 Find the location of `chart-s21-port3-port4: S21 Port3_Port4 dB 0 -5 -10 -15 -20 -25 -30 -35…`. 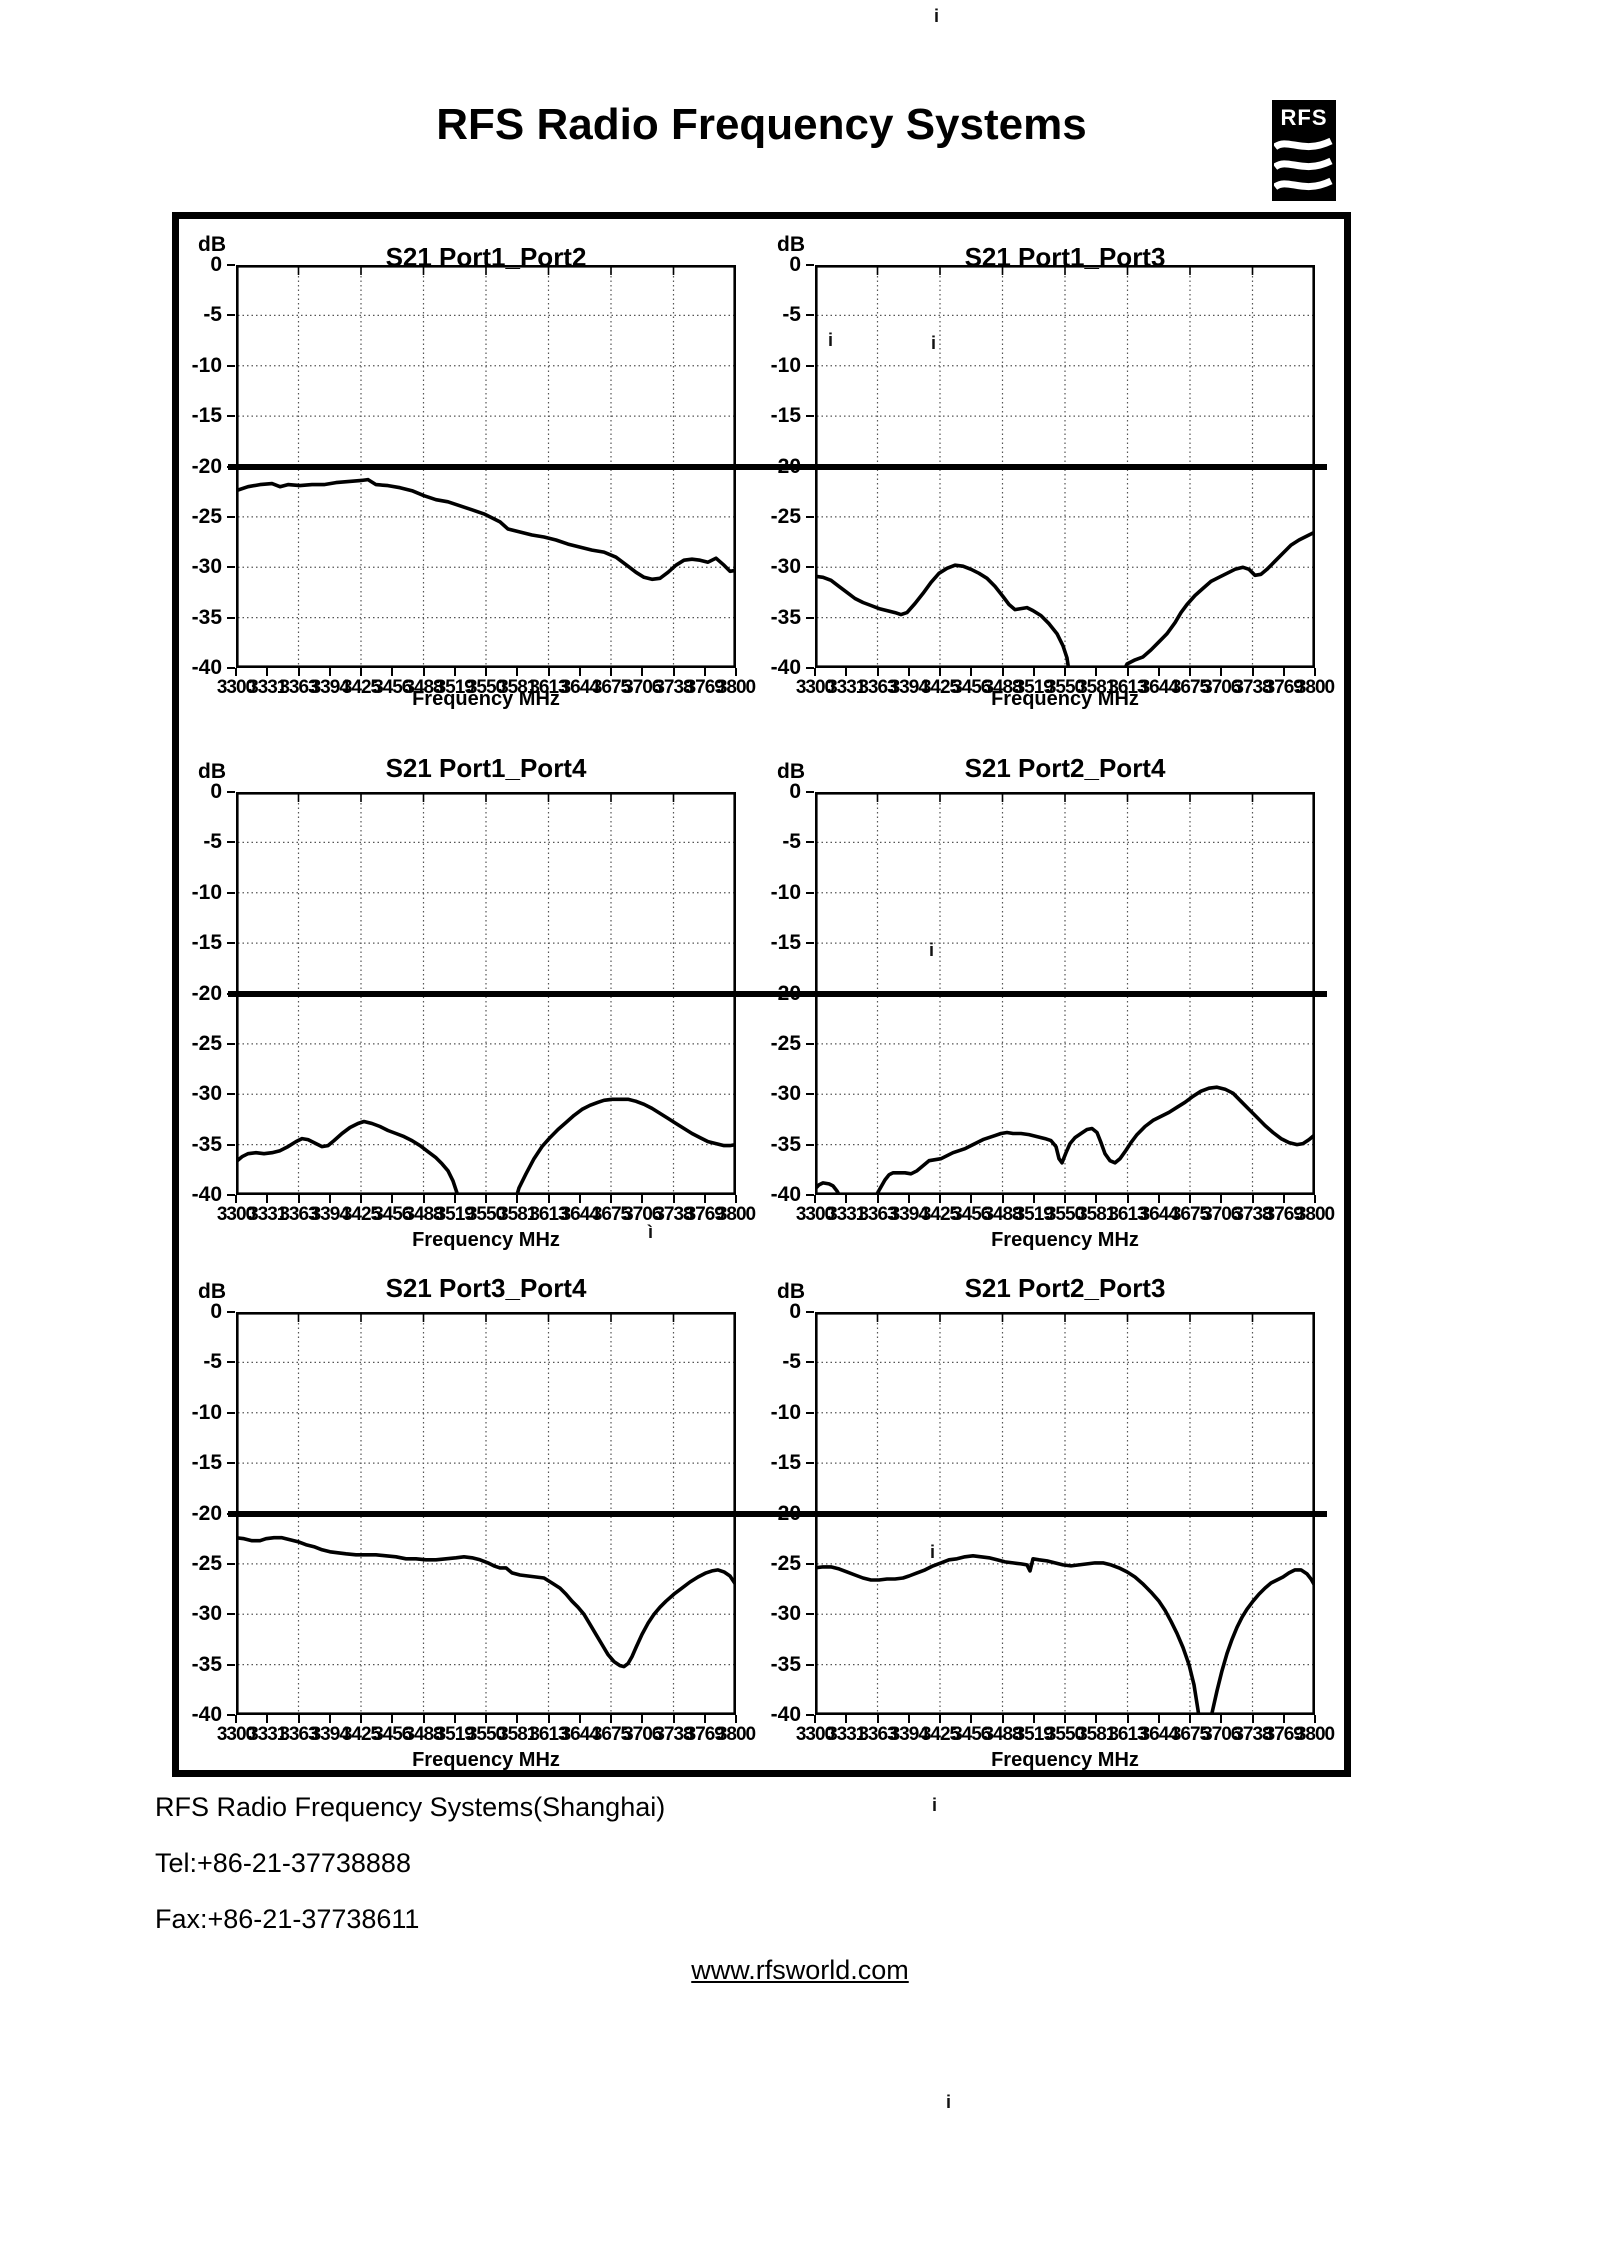

chart-s21-port3-port4: S21 Port3_Port4 dB 0 -5 -10 -15 -20 -25 -30 -35… is located at coordinates (468, 1541).